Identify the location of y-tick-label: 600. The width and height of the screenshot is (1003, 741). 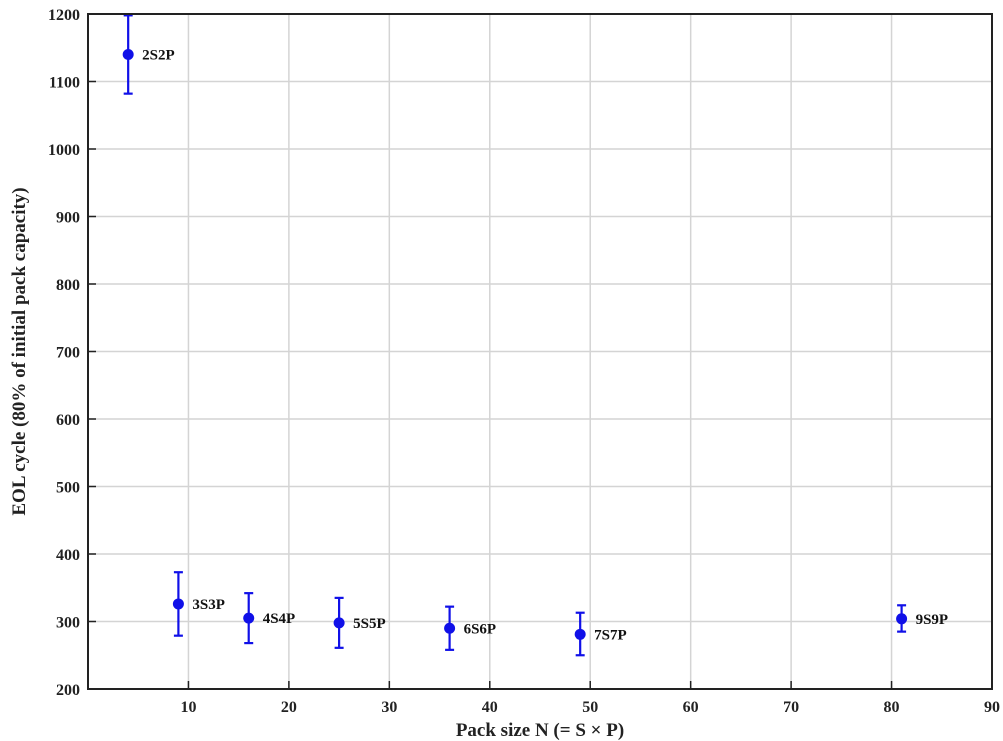
(68, 420).